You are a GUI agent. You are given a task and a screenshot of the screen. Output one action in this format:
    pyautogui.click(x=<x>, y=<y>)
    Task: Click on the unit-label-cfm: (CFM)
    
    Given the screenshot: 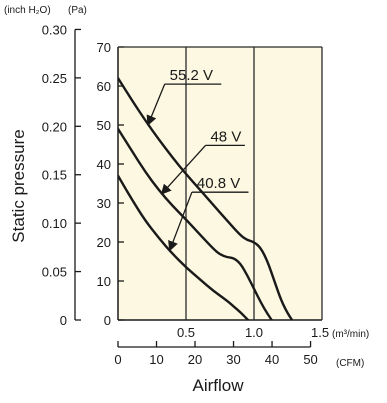 What is the action you would take?
    pyautogui.click(x=350, y=363)
    